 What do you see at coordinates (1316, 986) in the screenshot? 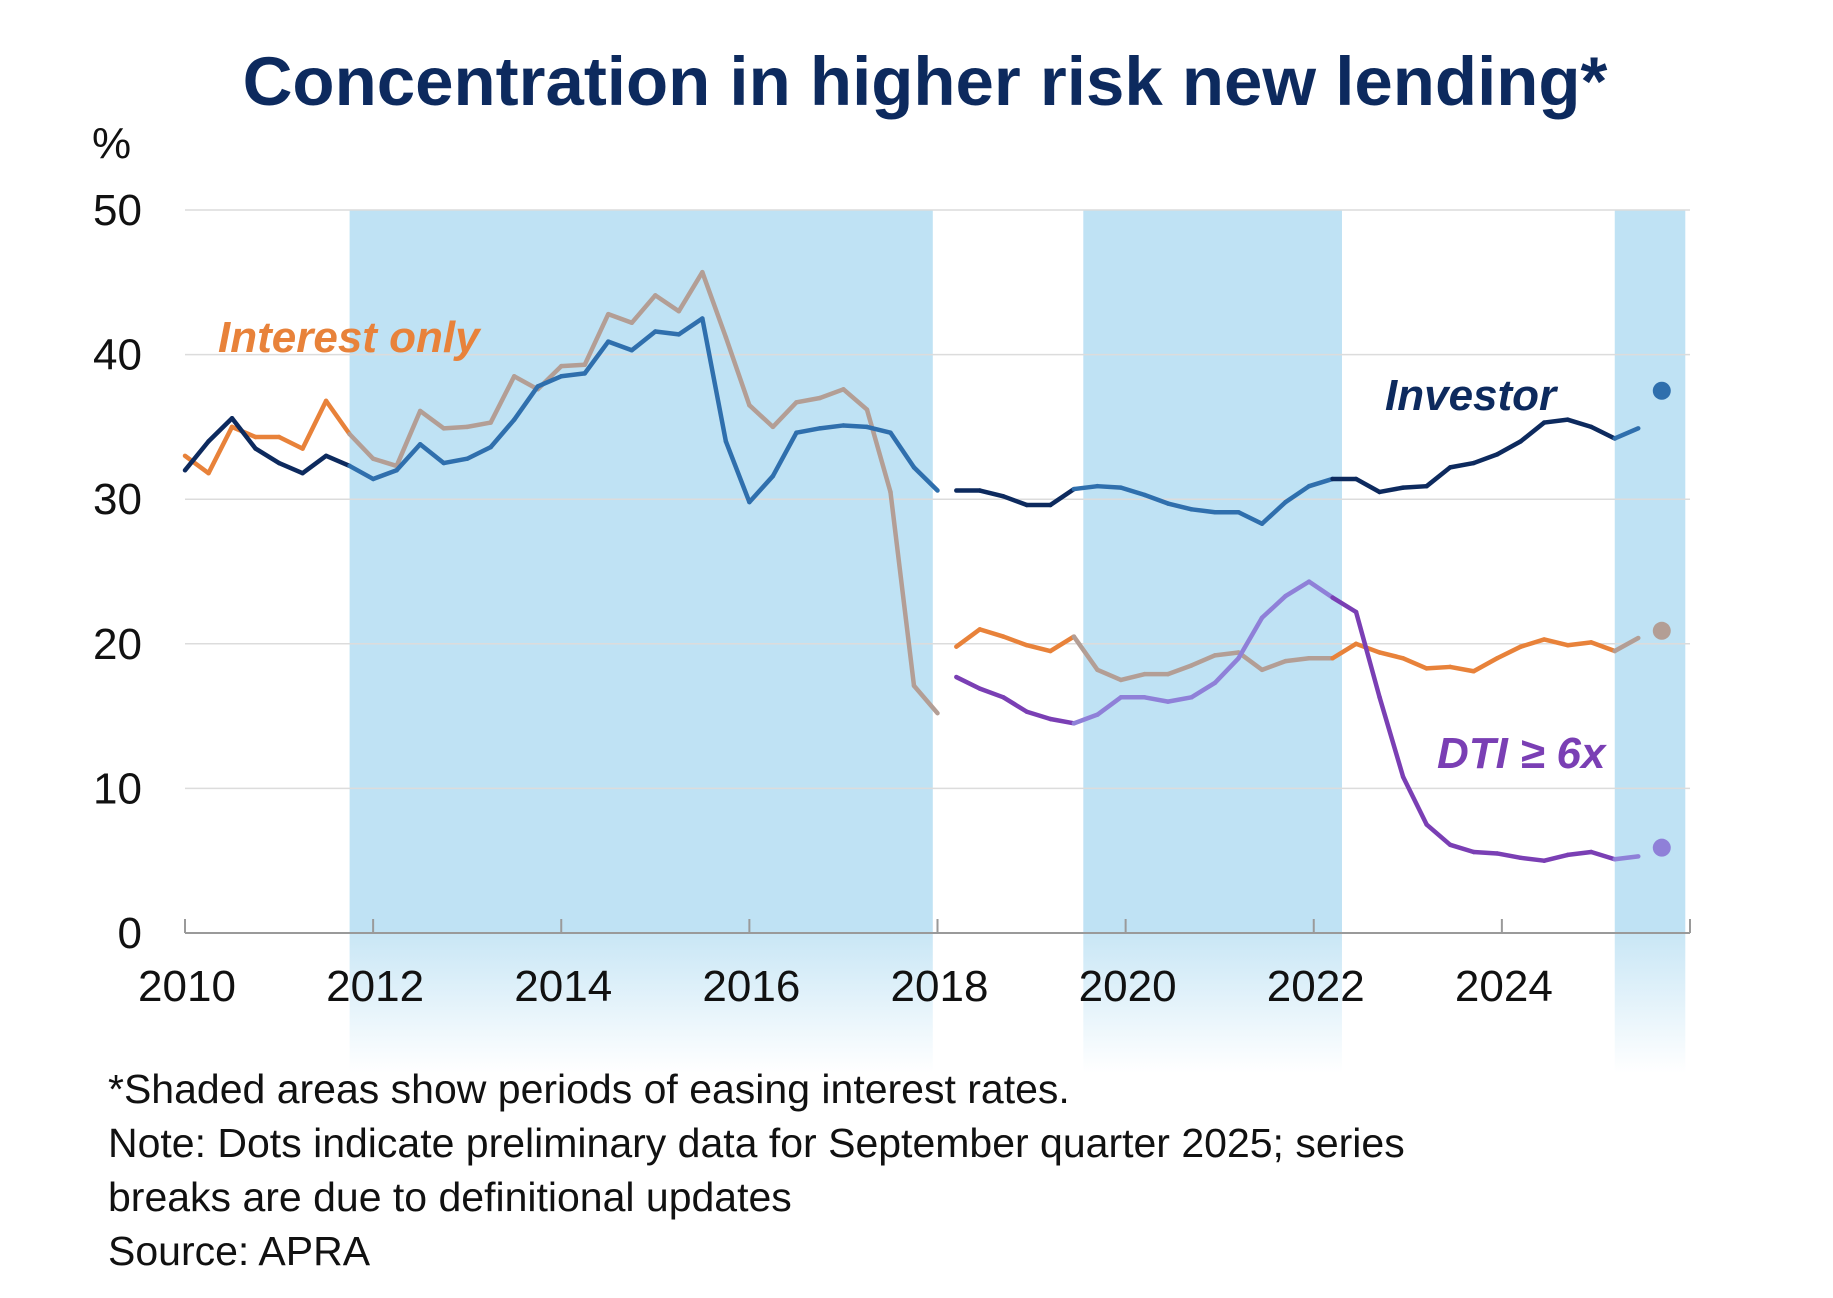
I see `x-tick-label-2022: 2022` at bounding box center [1316, 986].